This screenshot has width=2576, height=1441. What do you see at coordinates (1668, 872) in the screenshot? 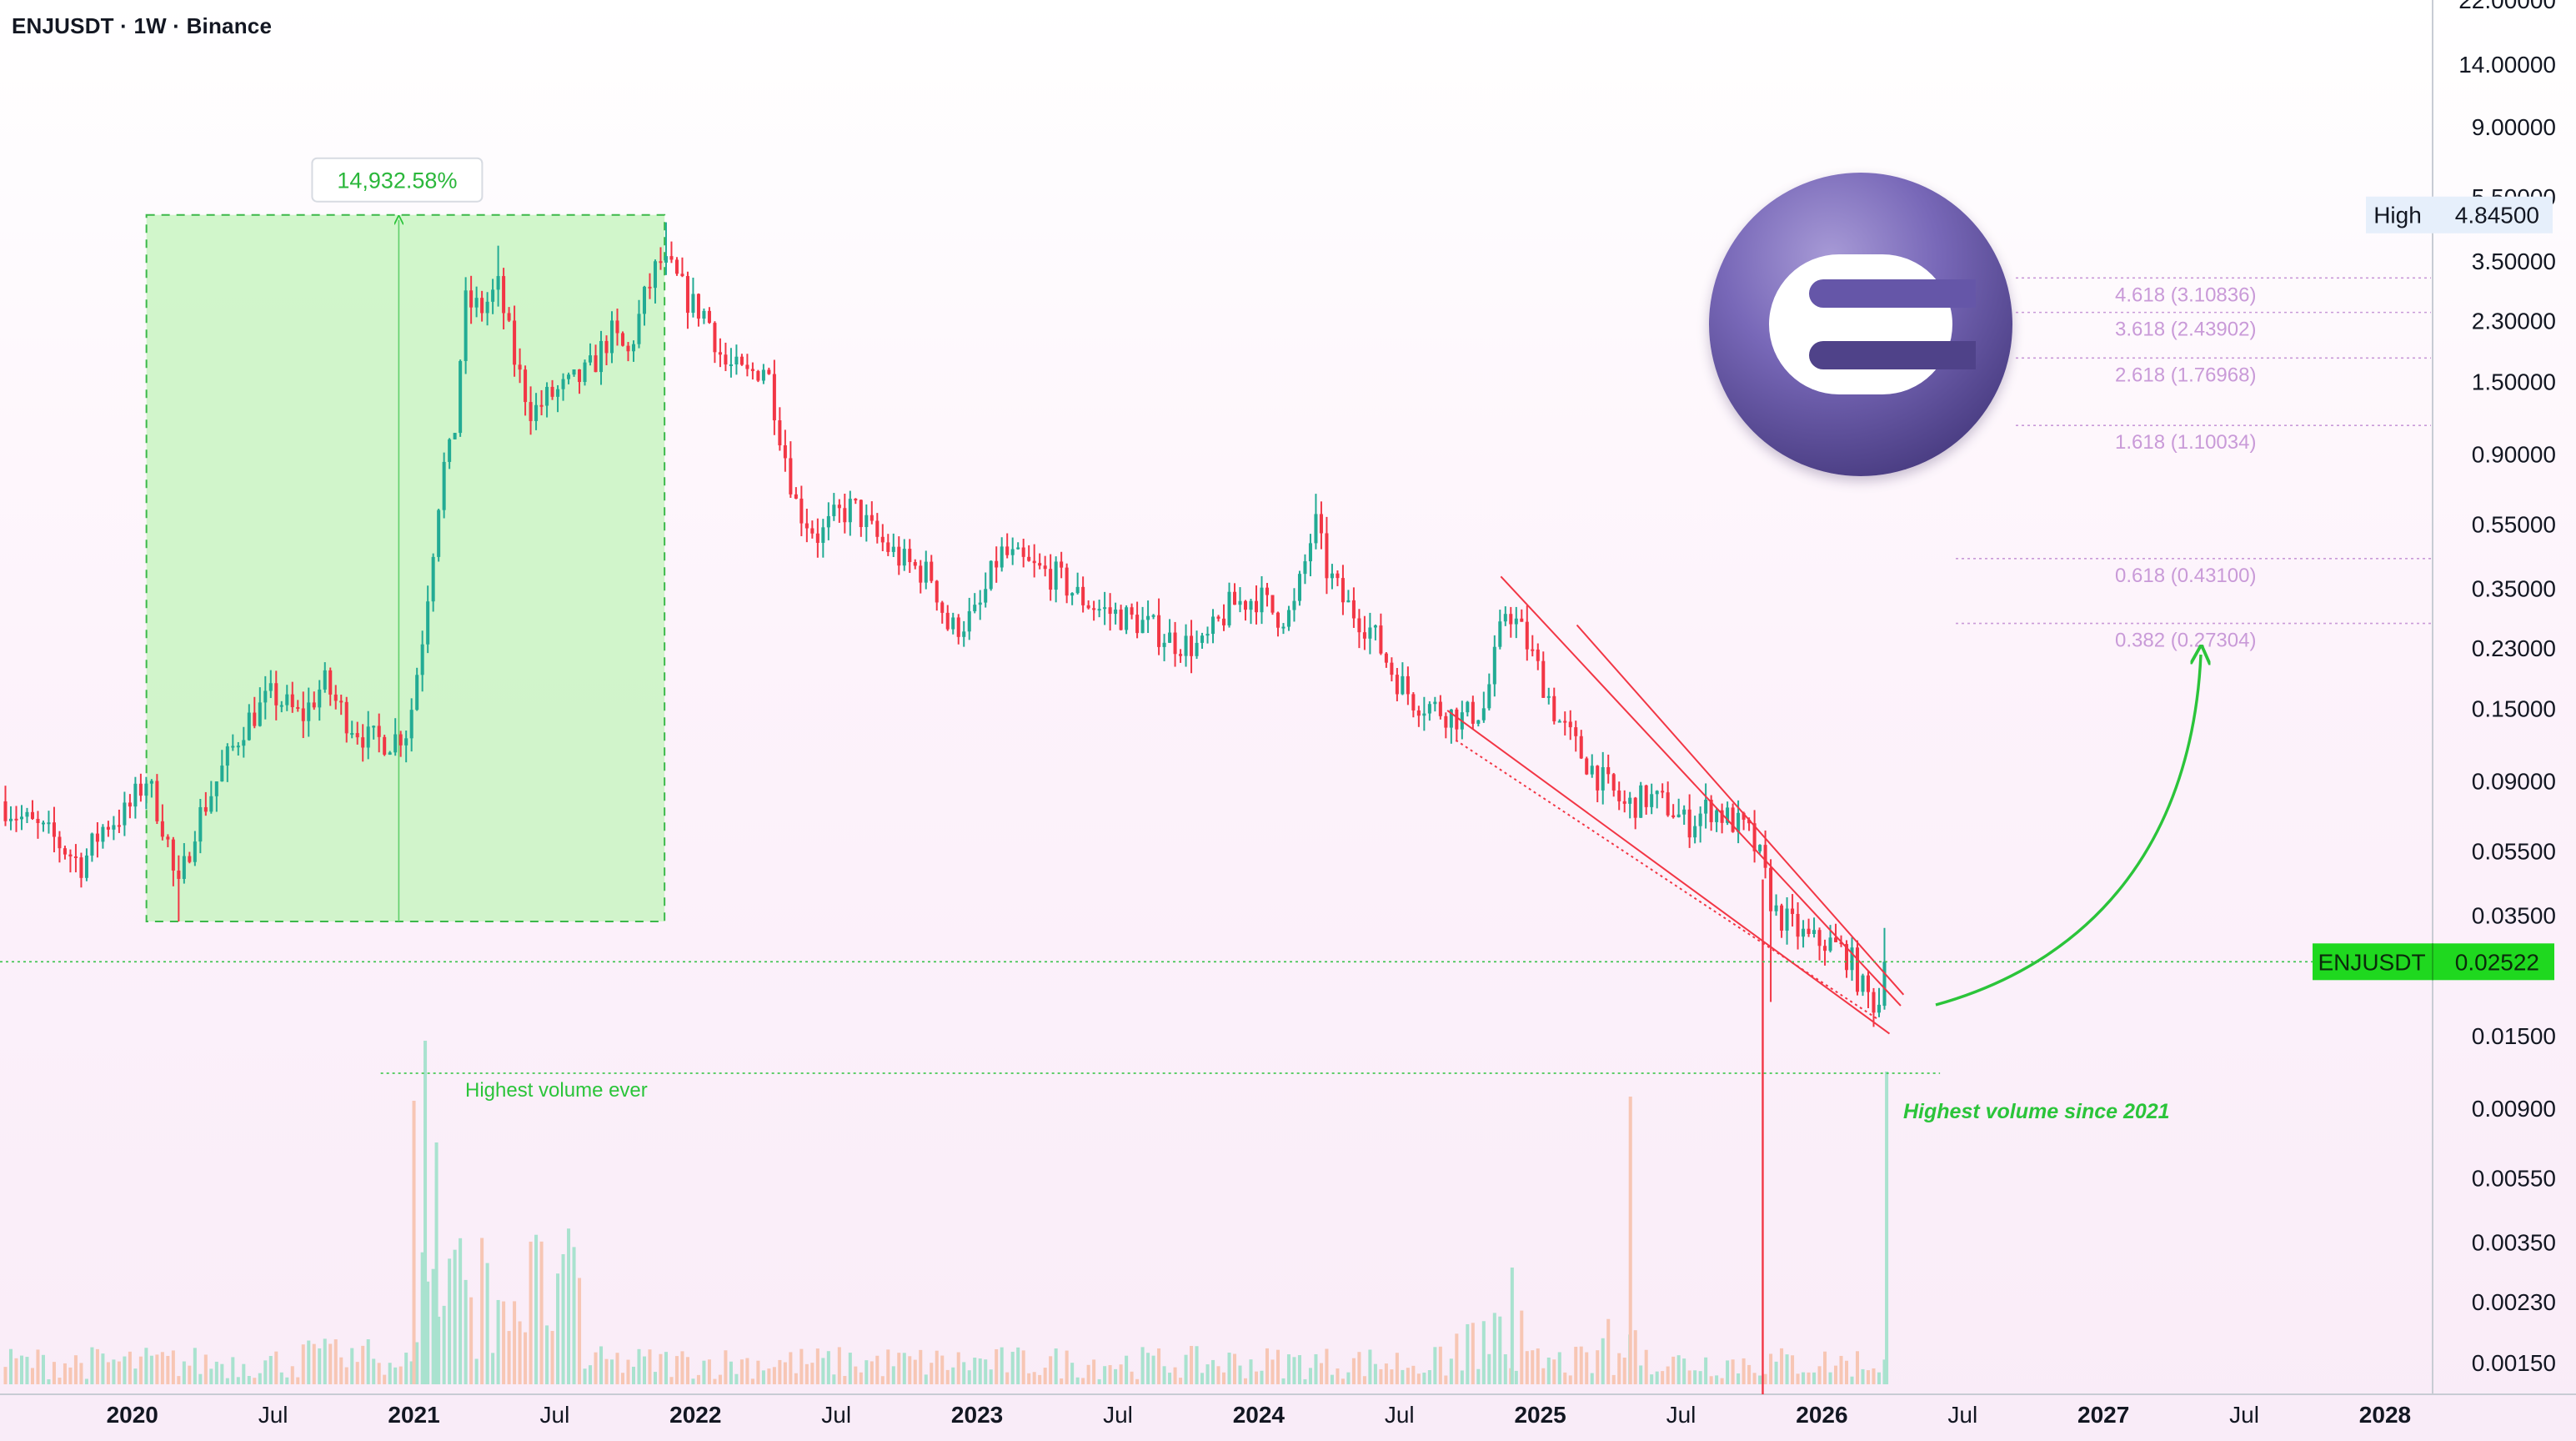
I see `wedge-line` at bounding box center [1668, 872].